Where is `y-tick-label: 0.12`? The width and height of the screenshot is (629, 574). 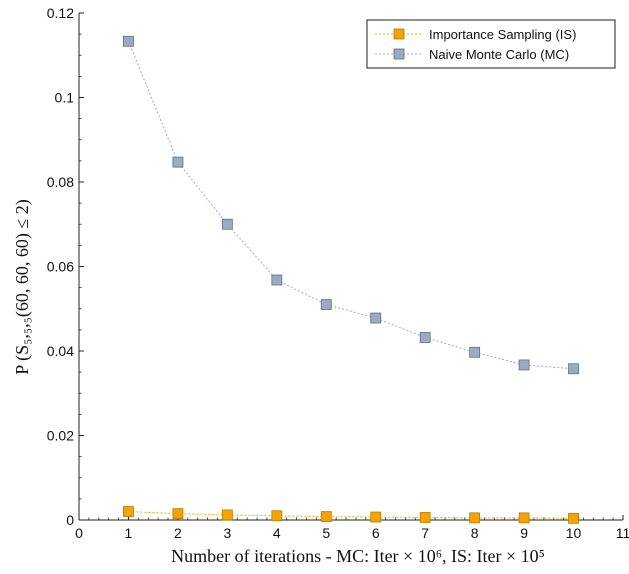 y-tick-label: 0.12 is located at coordinates (60, 13).